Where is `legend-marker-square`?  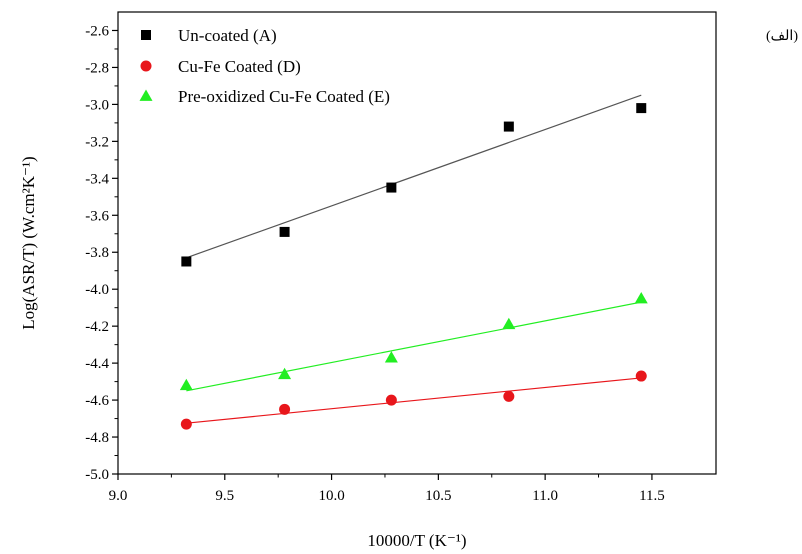 legend-marker-square is located at coordinates (146, 35).